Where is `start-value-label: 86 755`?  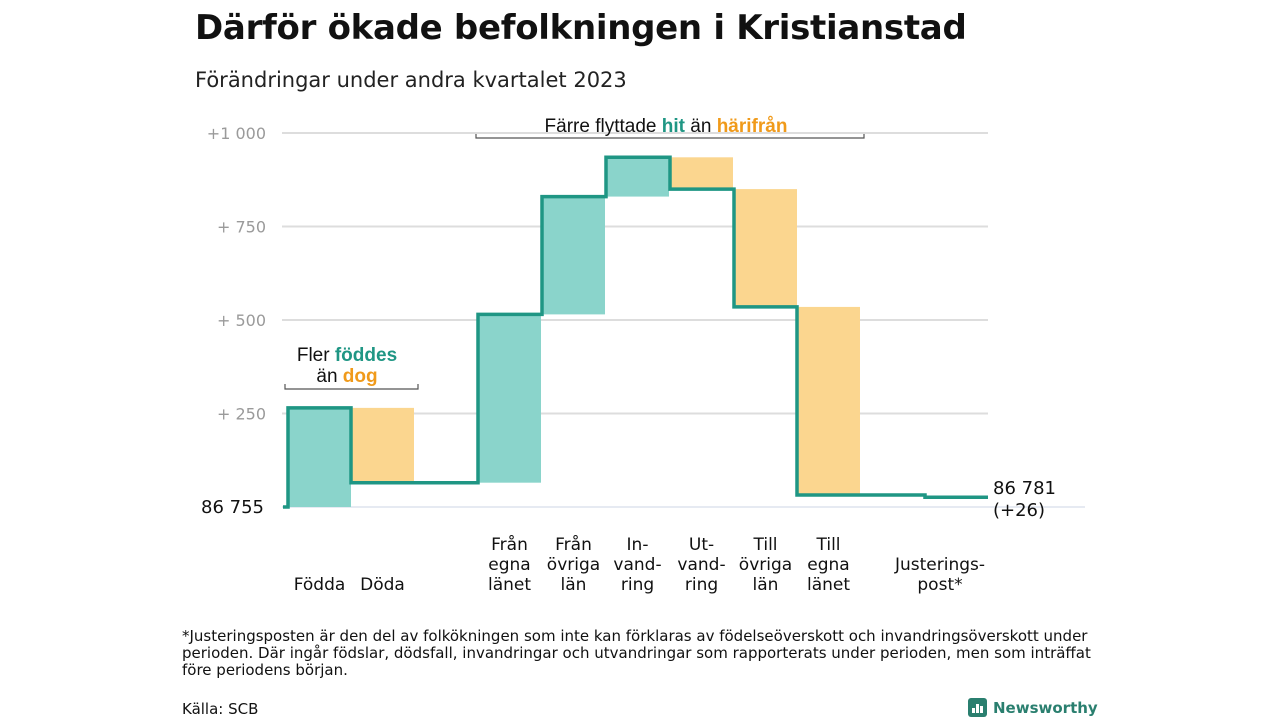
start-value-label: 86 755 is located at coordinates (232, 507).